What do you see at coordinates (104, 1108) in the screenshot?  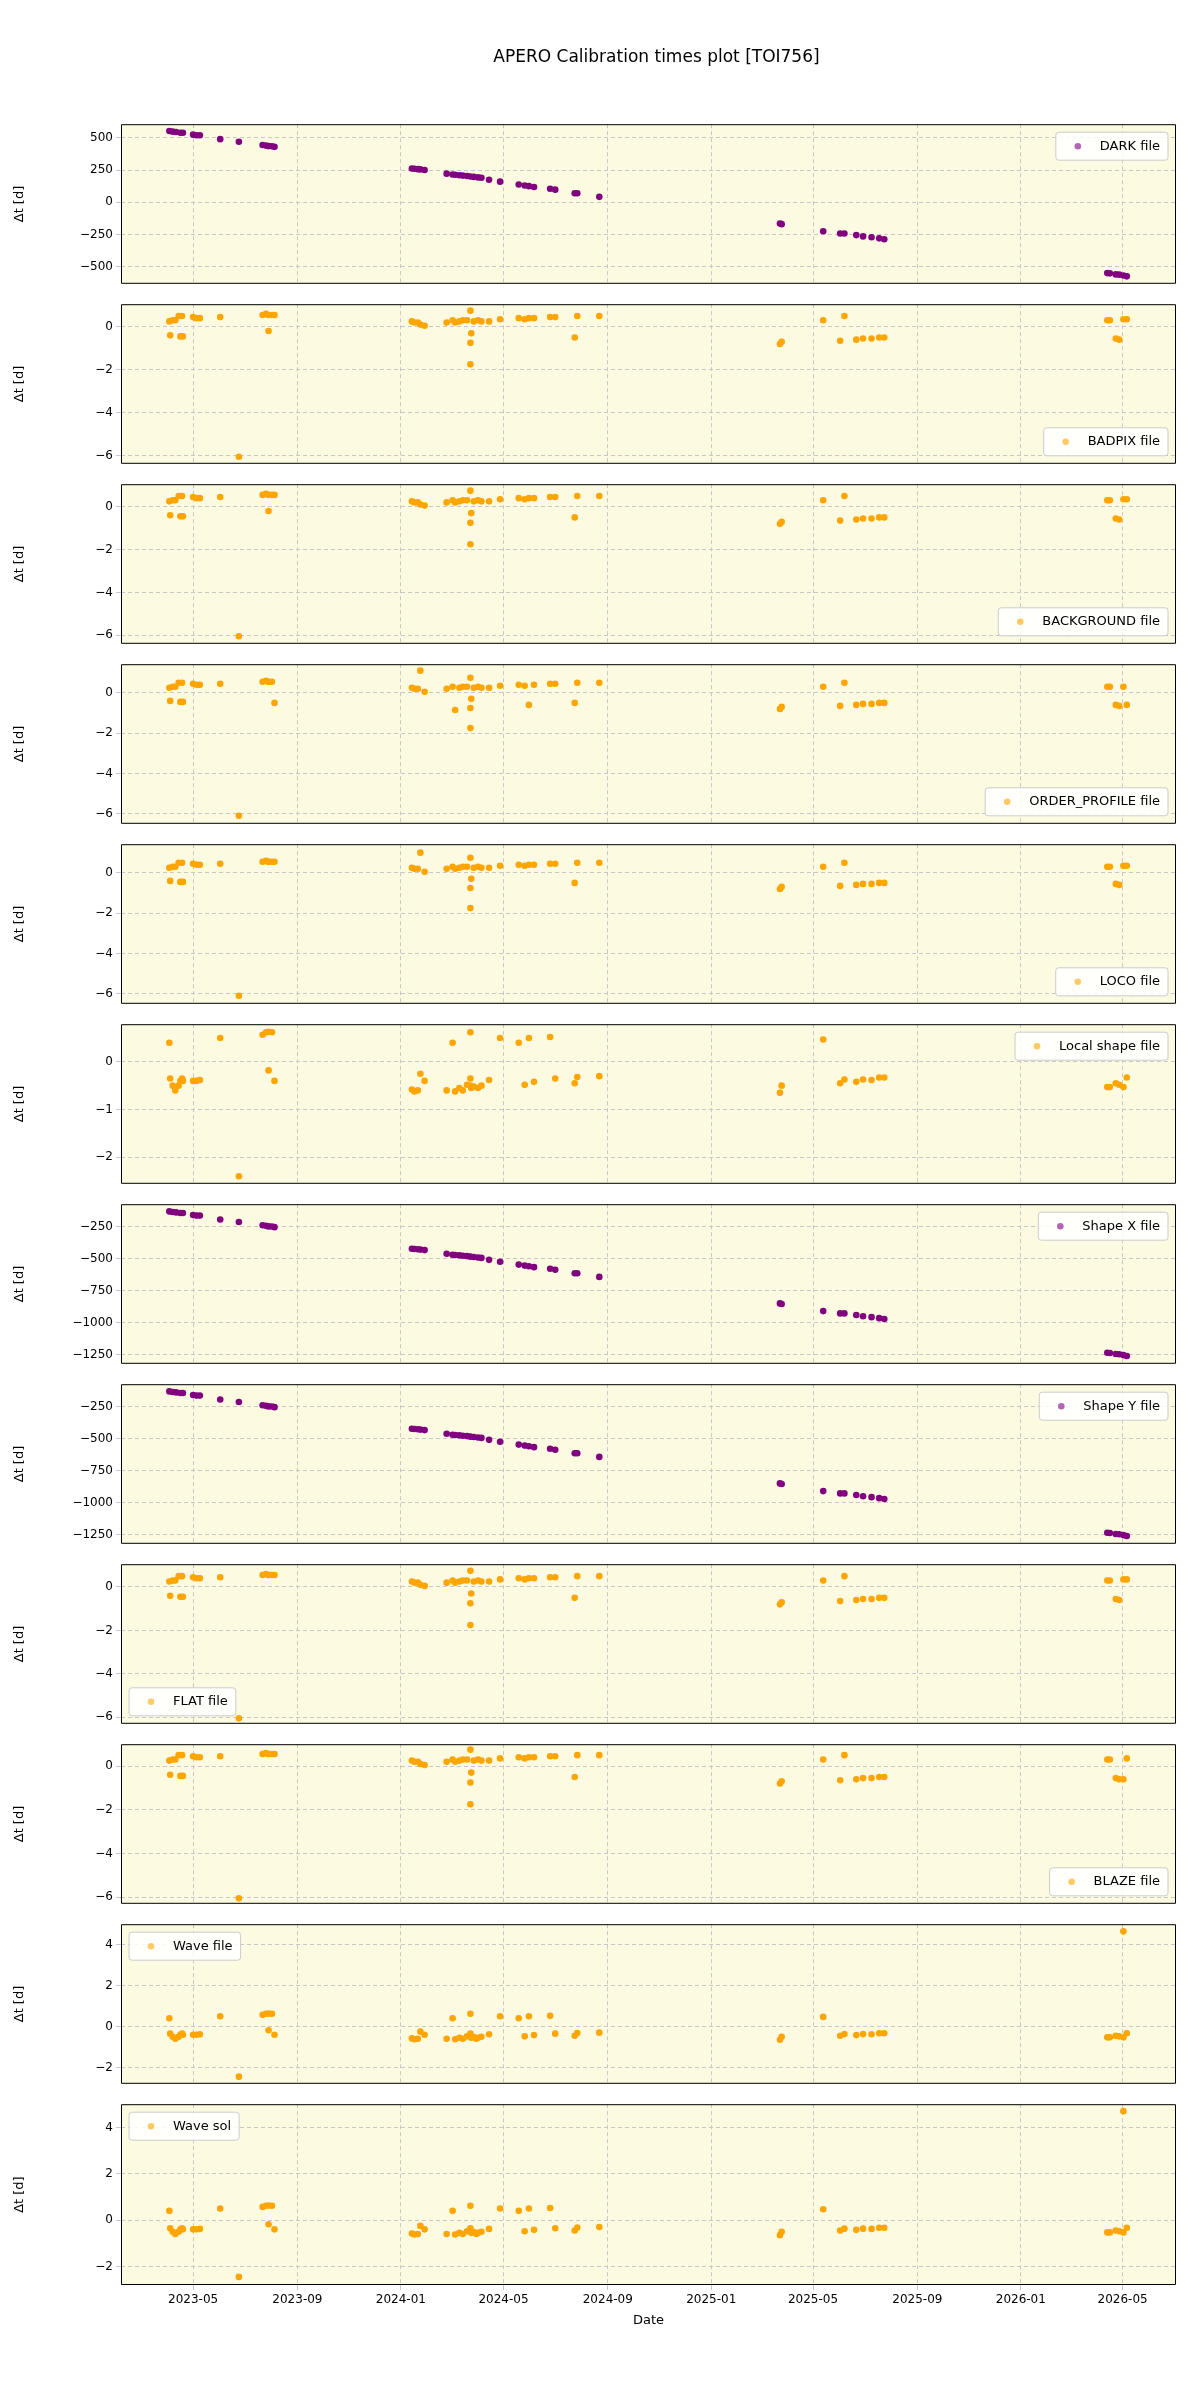 I see `y-tick-label: −1` at bounding box center [104, 1108].